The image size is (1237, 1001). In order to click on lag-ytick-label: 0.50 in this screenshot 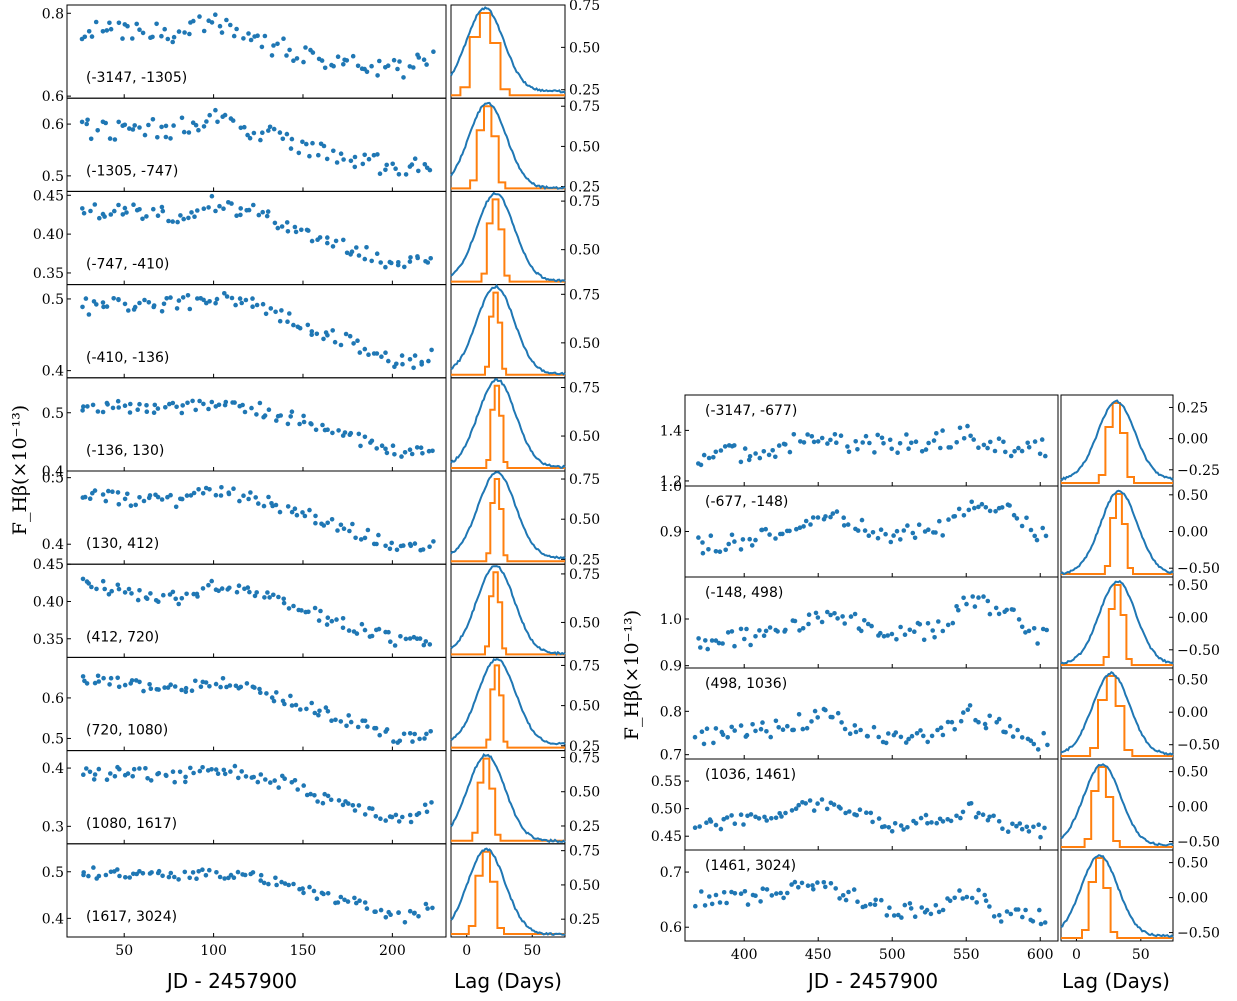, I will do `click(584, 886)`.